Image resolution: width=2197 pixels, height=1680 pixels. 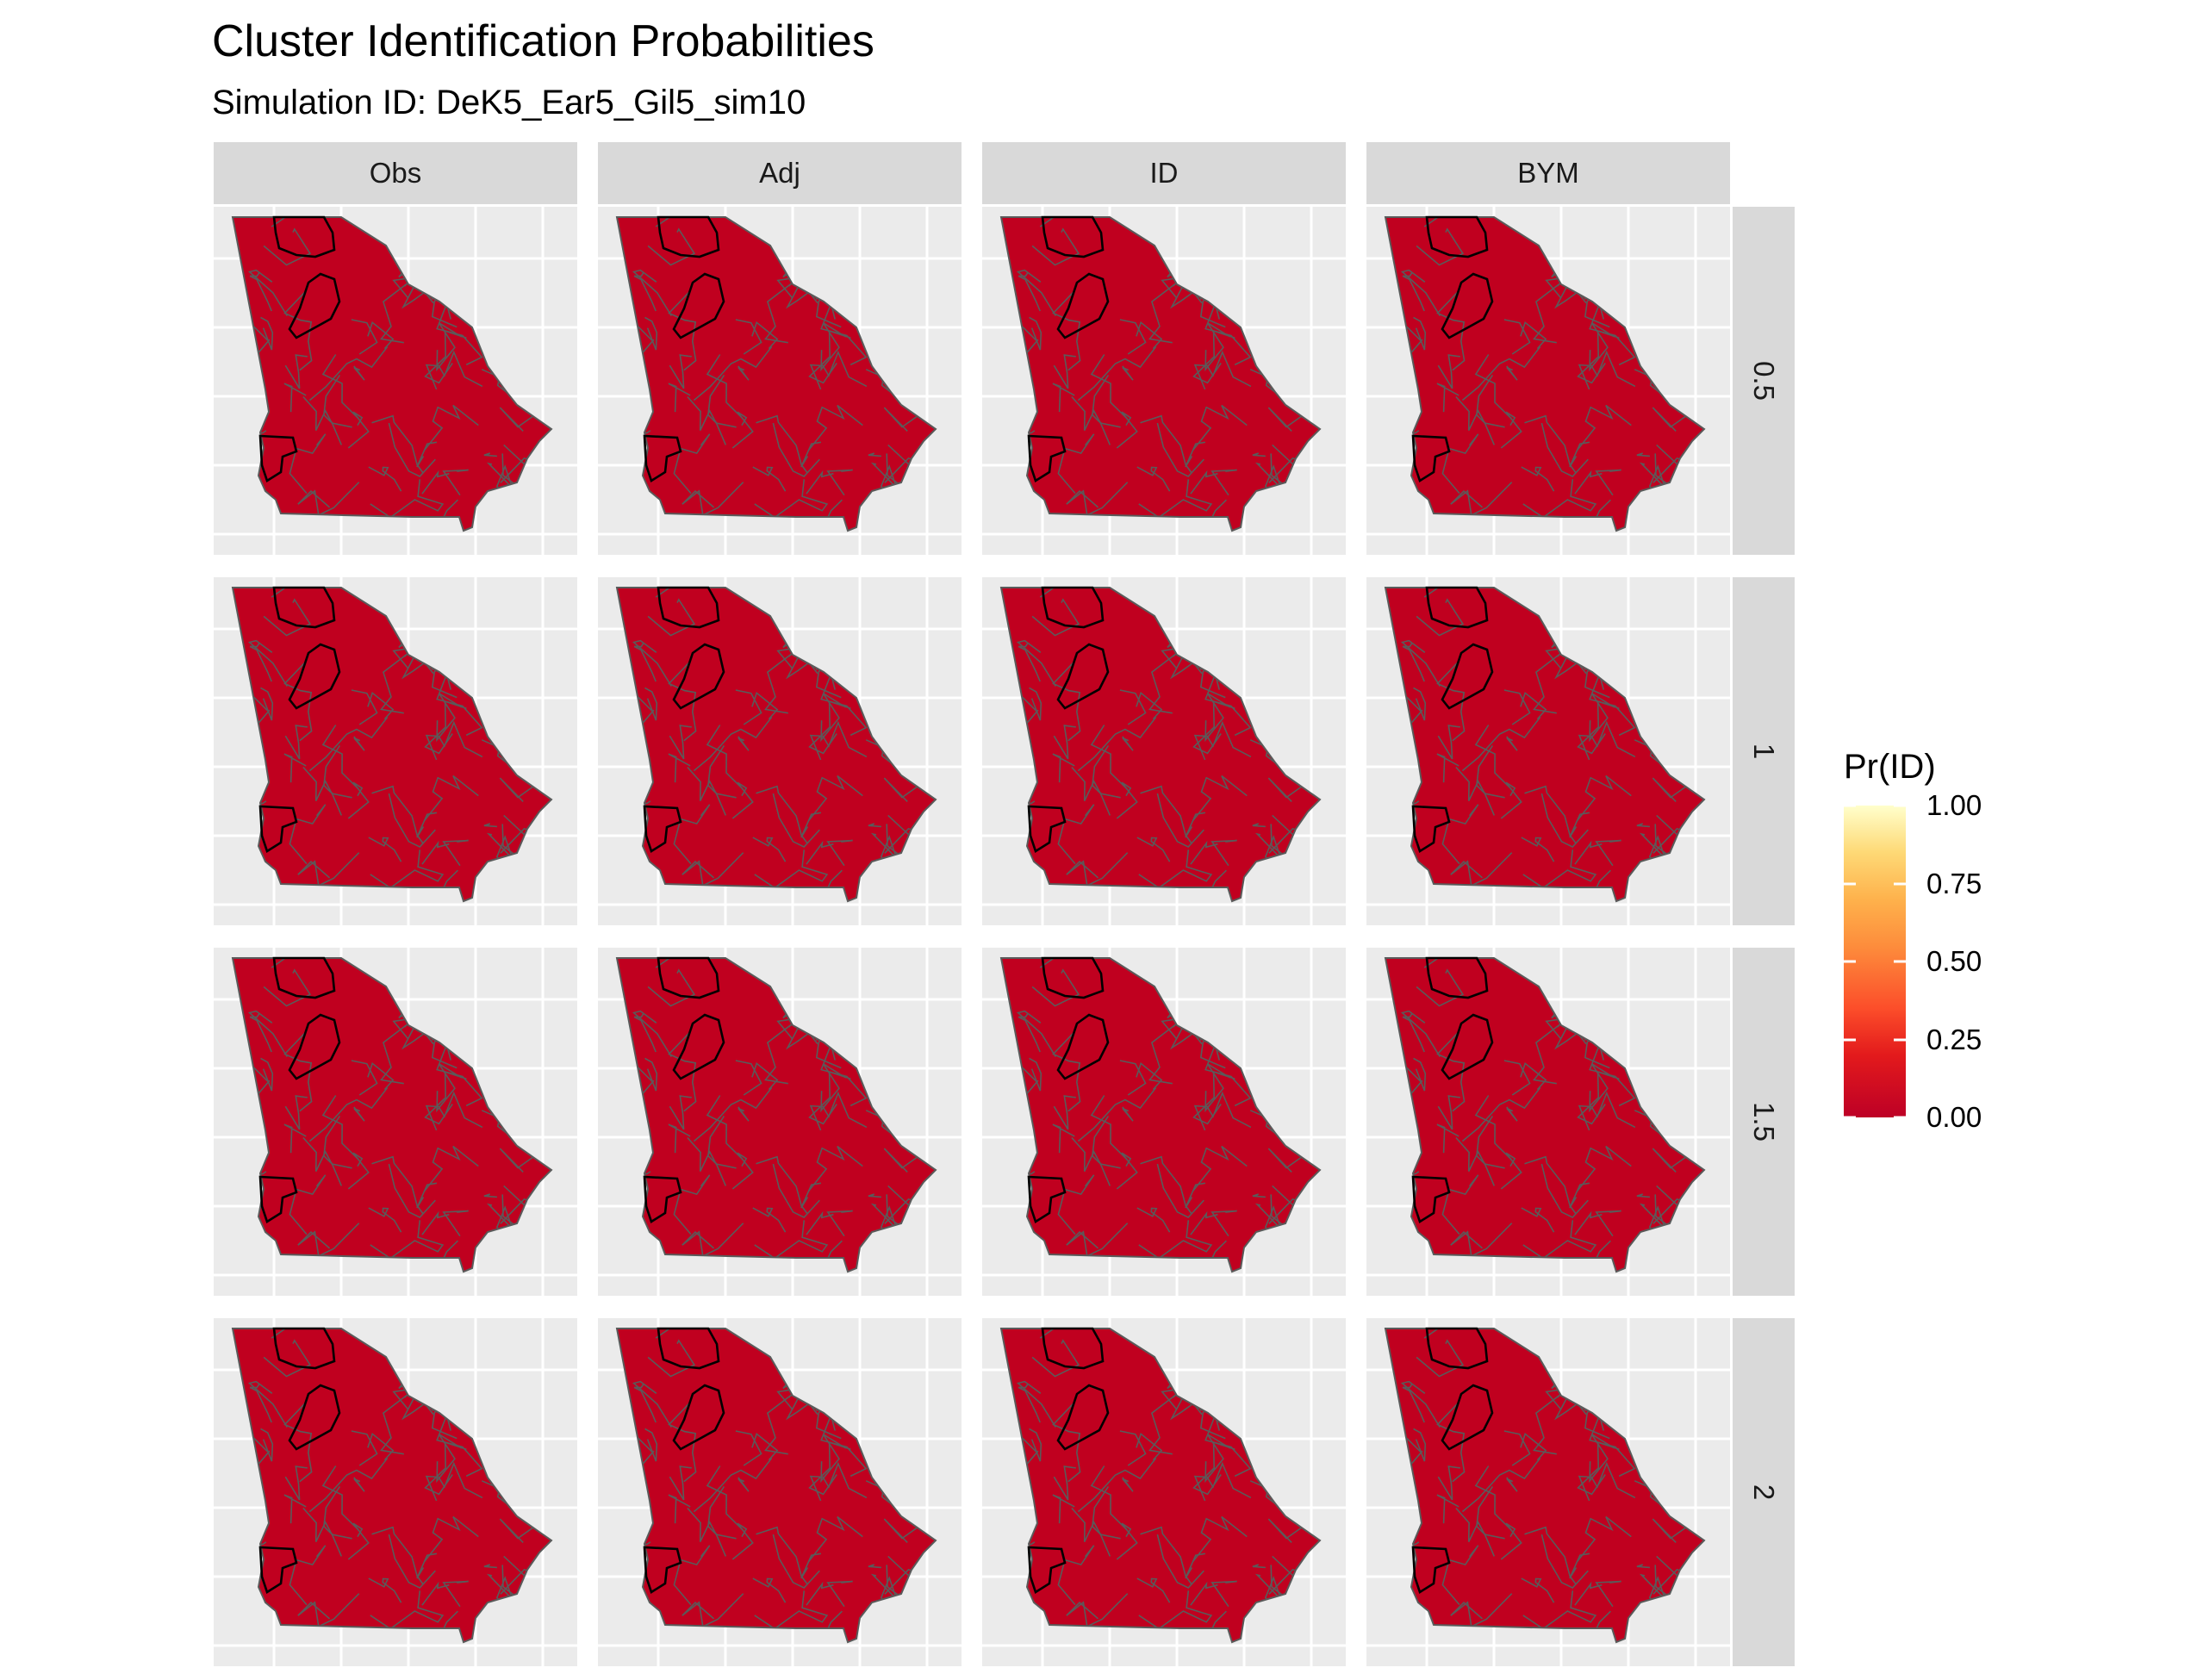 I want to click on state-outline, so click(x=1160, y=1115).